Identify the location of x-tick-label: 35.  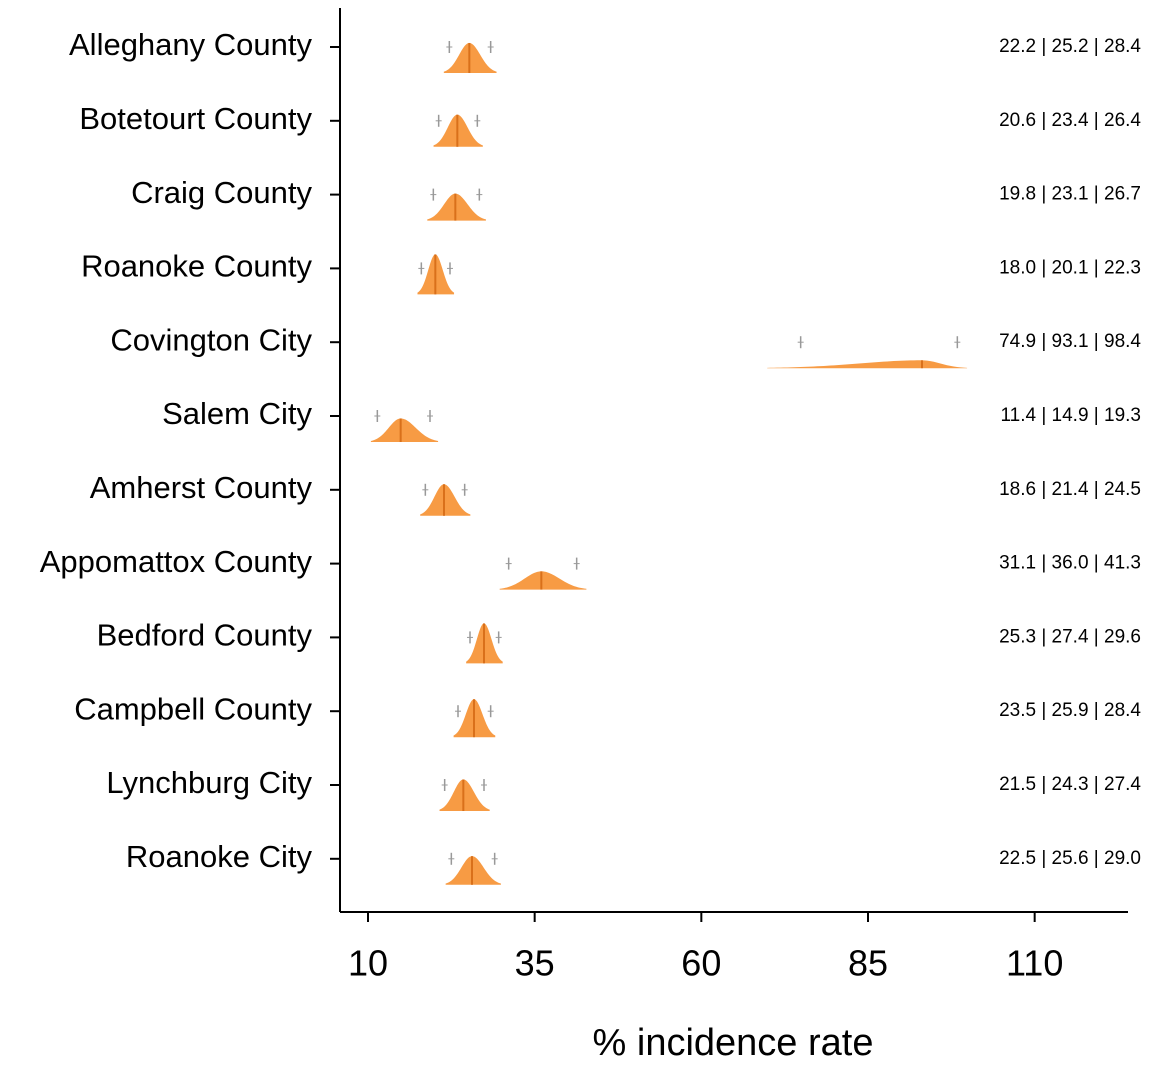
(535, 963).